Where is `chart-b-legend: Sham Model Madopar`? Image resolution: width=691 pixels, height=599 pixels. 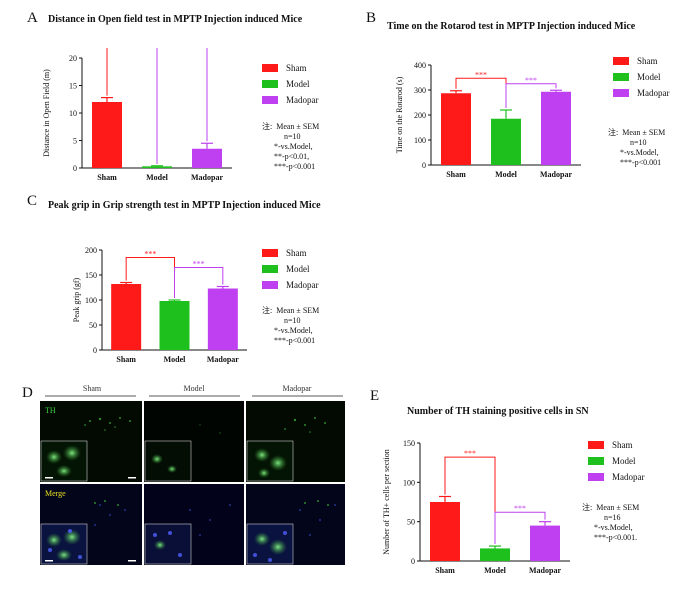 chart-b-legend: Sham Model Madopar is located at coordinates (641, 77).